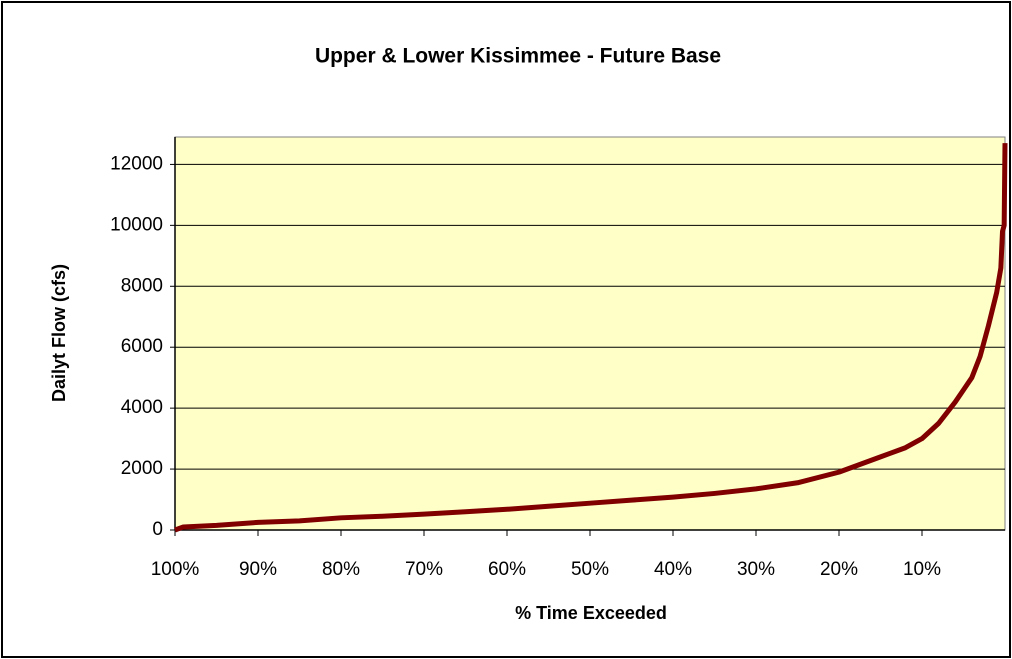 The image size is (1012, 659). What do you see at coordinates (341, 569) in the screenshot?
I see `x-tick-label: 80%` at bounding box center [341, 569].